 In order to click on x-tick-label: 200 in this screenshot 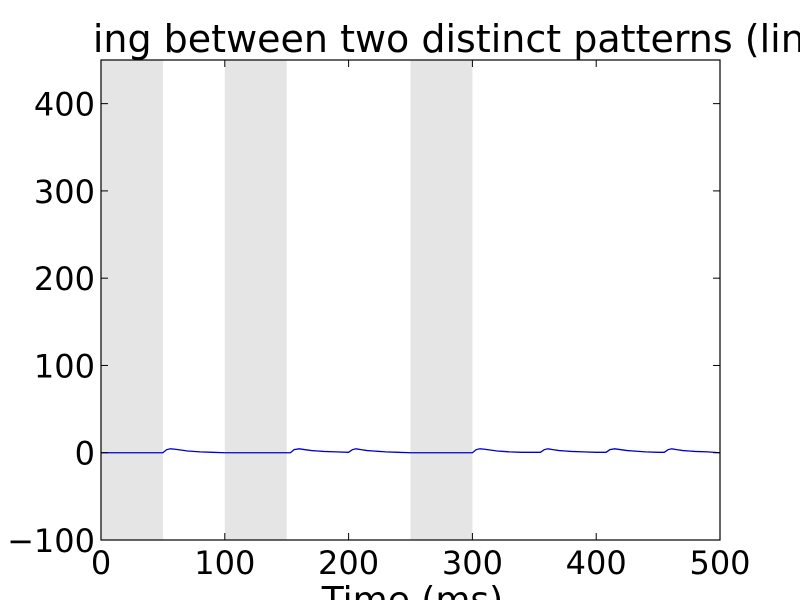, I will do `click(348, 563)`.